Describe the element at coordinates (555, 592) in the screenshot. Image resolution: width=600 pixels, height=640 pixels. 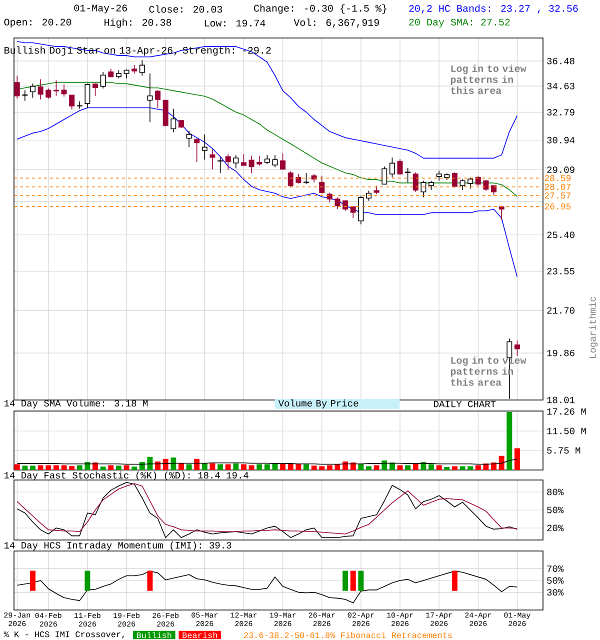
I see `y-tick-label: 30%` at that location.